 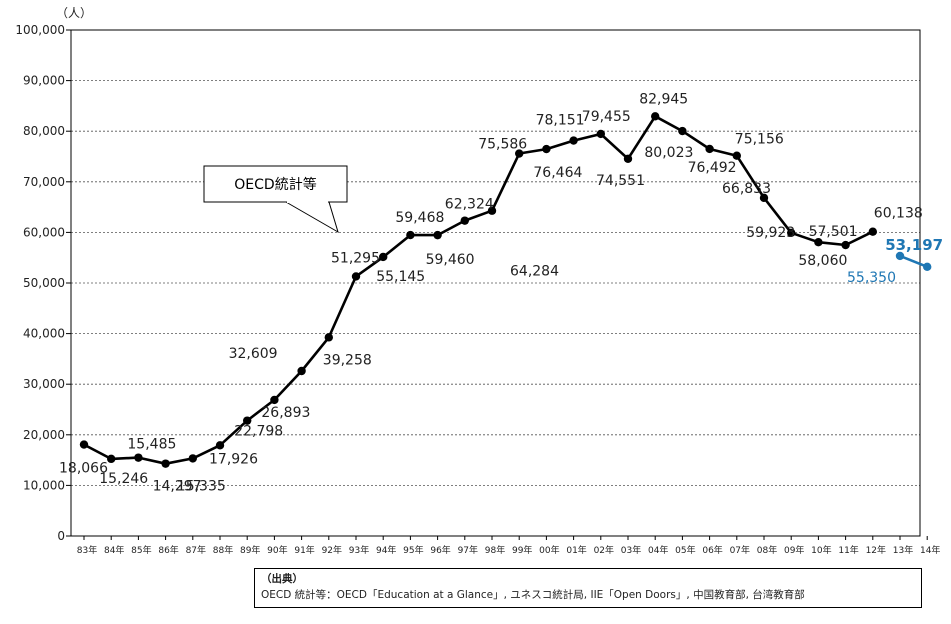 I want to click on x-tick-label: 98年, so click(x=495, y=550).